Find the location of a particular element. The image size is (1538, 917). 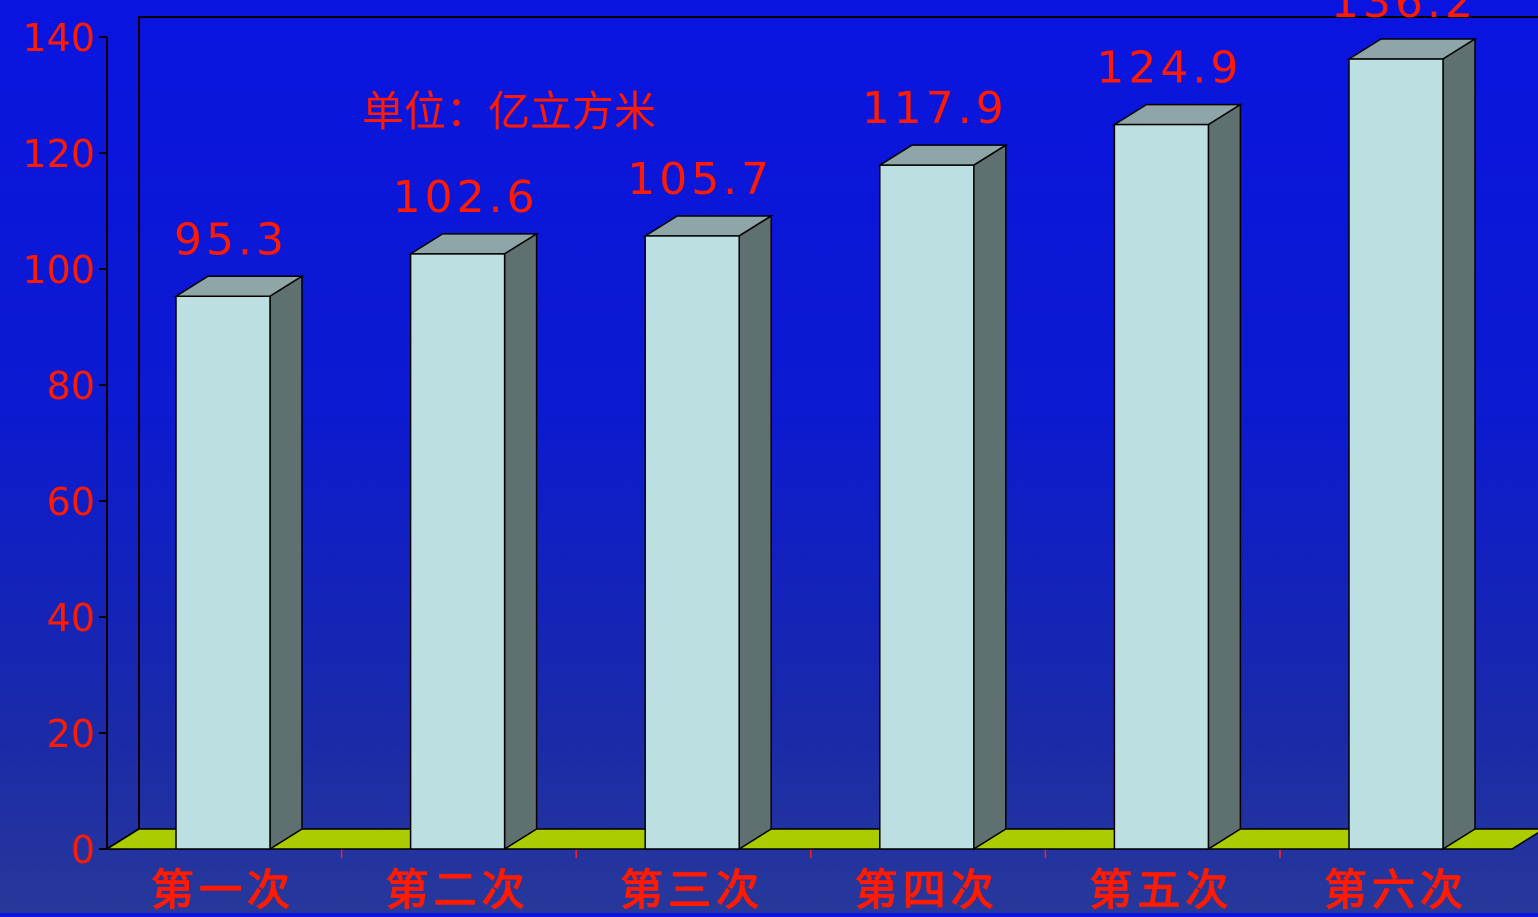

x-category-label: 第六次 is located at coordinates (1396, 889).